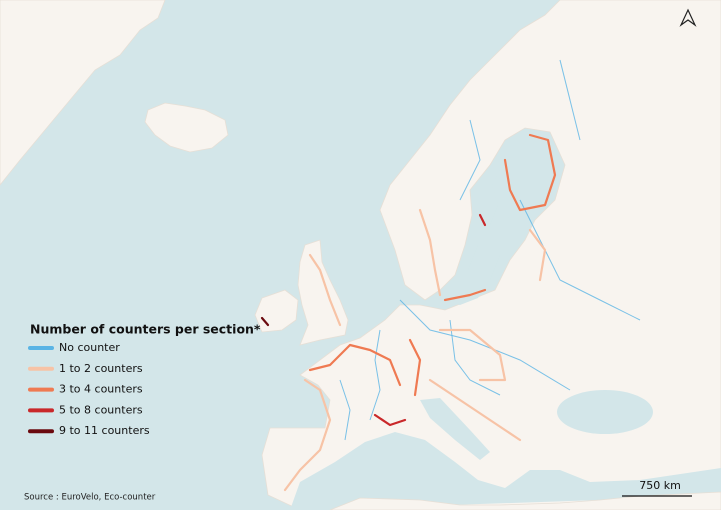 The image size is (721, 514). I want to click on greenland, so click(83, 93).